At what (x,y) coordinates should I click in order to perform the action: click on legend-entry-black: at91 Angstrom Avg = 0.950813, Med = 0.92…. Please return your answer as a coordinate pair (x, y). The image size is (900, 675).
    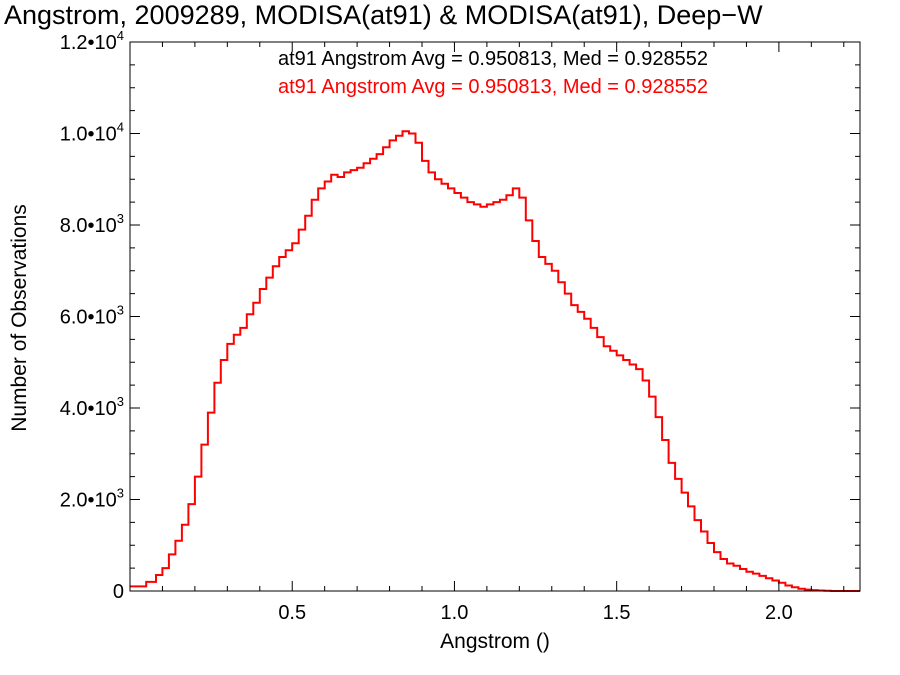
    Looking at the image, I should click on (493, 59).